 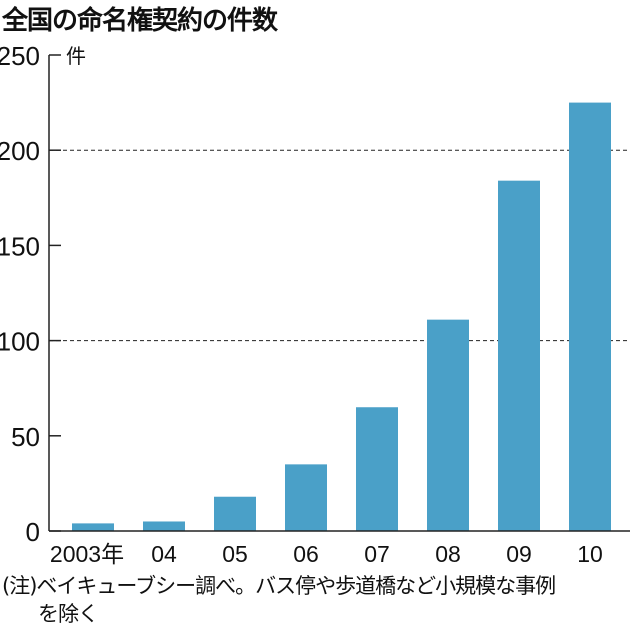 I want to click on x-tick-label: 08, so click(x=448, y=554).